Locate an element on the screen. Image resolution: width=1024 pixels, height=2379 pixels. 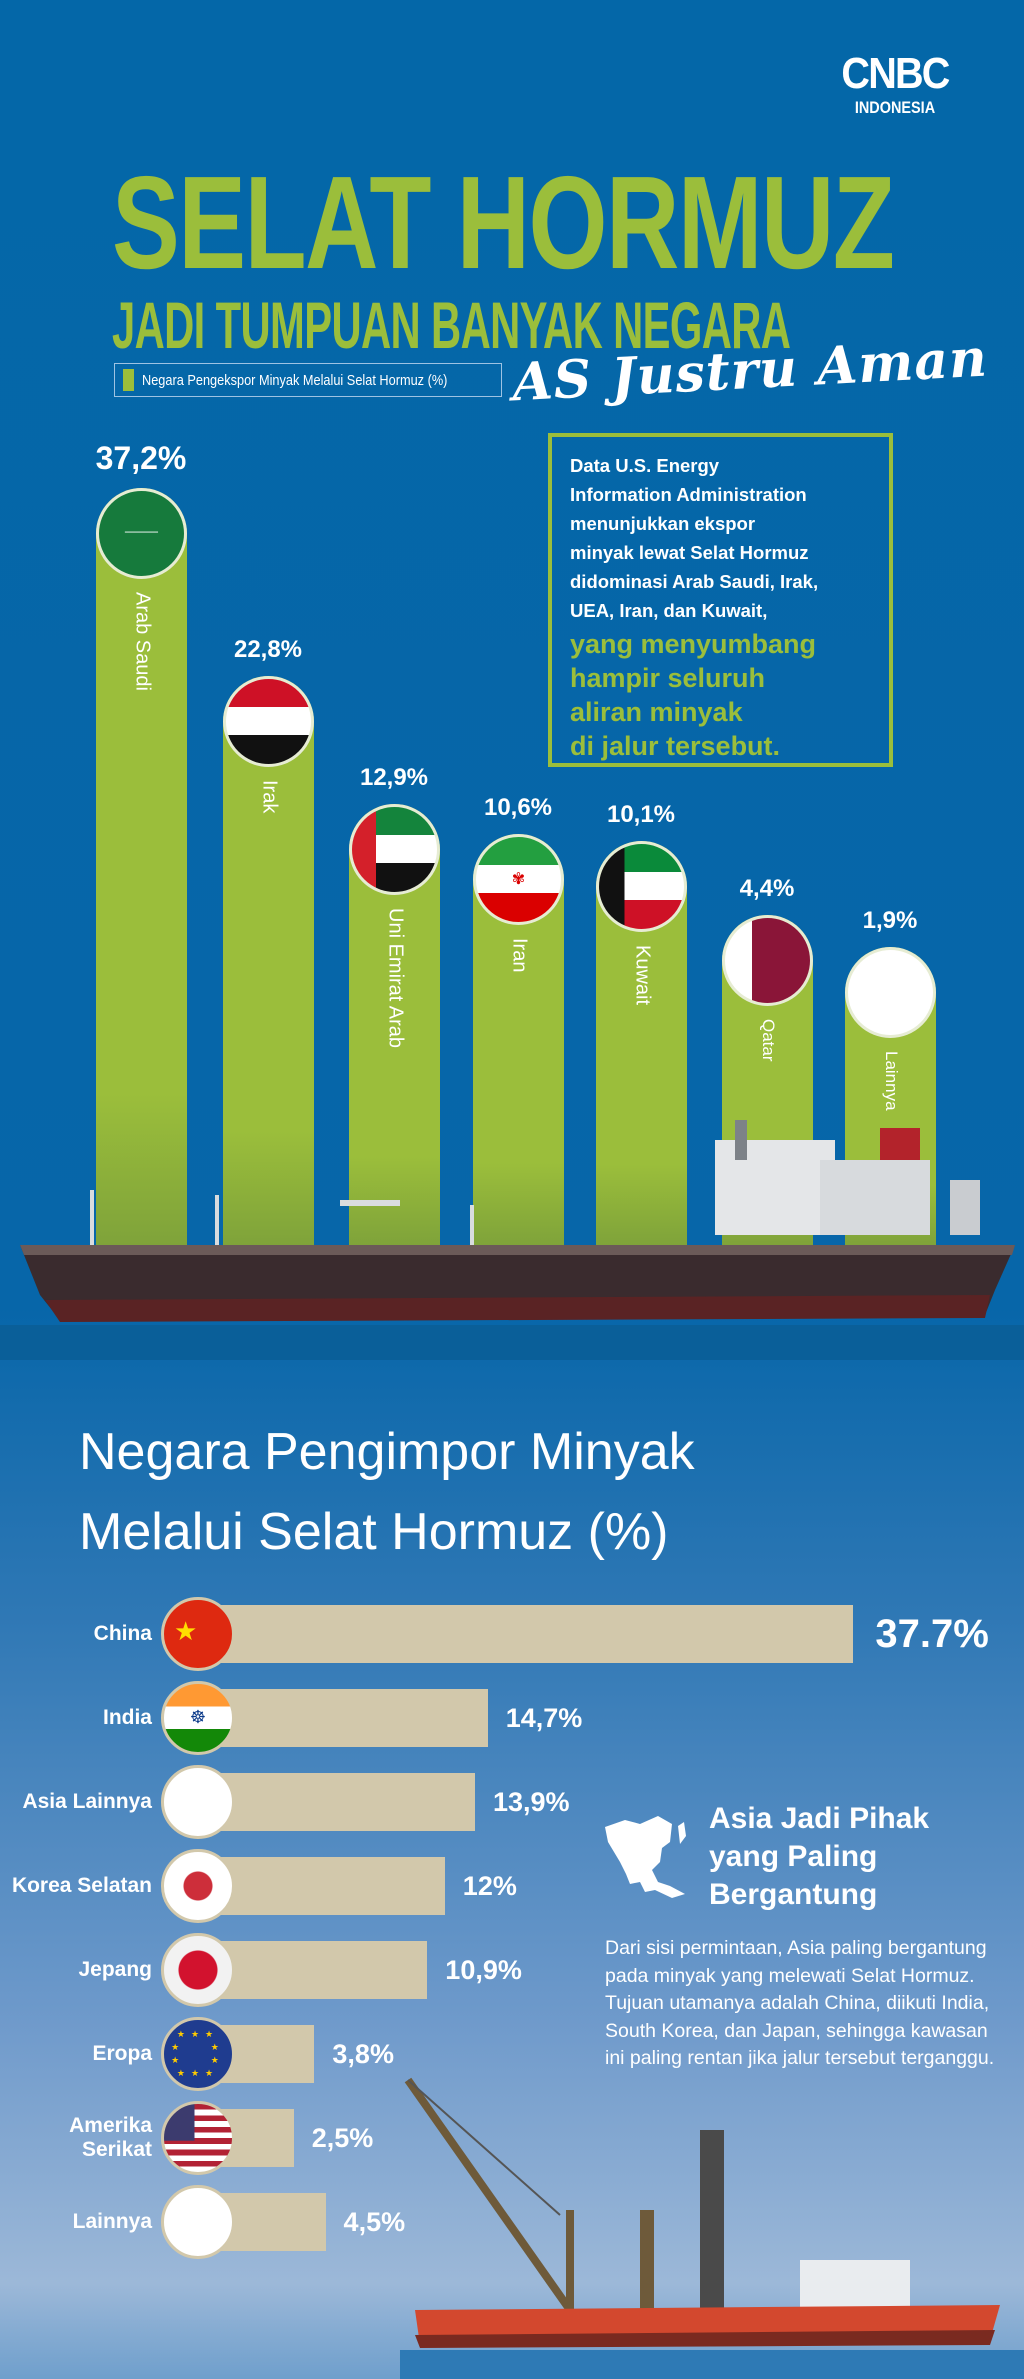
info-text: didominasi Arab Saudi, Irak, is located at coordinates (694, 581).